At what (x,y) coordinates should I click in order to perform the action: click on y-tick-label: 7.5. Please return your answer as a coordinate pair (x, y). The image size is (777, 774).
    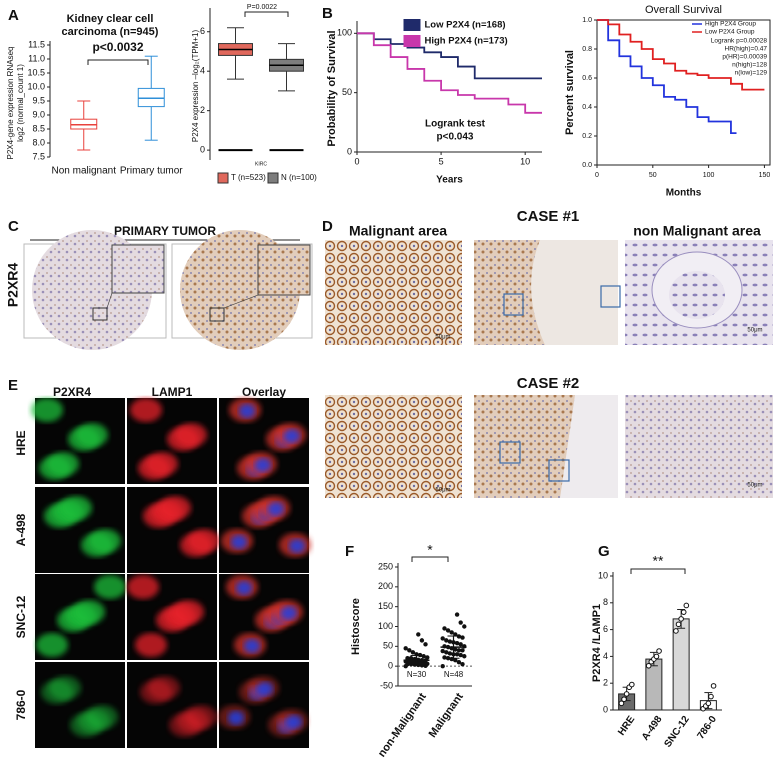
    Looking at the image, I should click on (38, 156).